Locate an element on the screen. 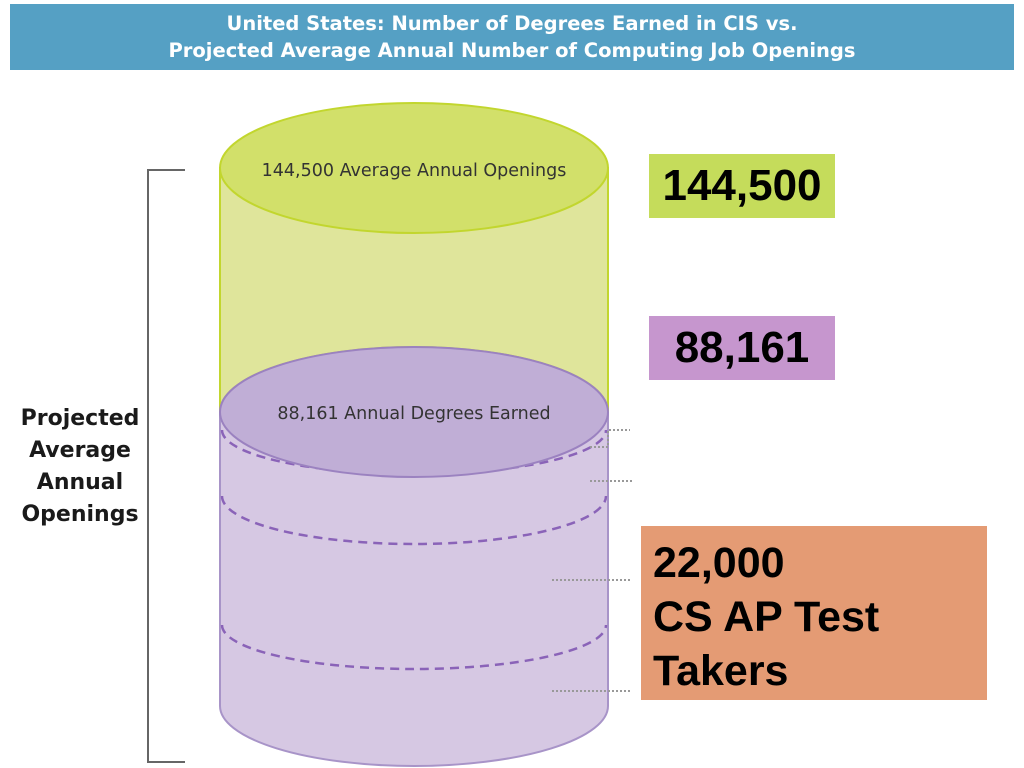  openings-box-bg is located at coordinates (742, 186).